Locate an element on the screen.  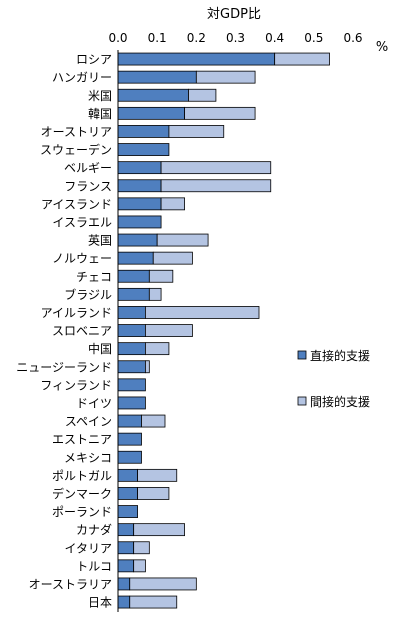
category-label: ポーランド is located at coordinates (82, 512).